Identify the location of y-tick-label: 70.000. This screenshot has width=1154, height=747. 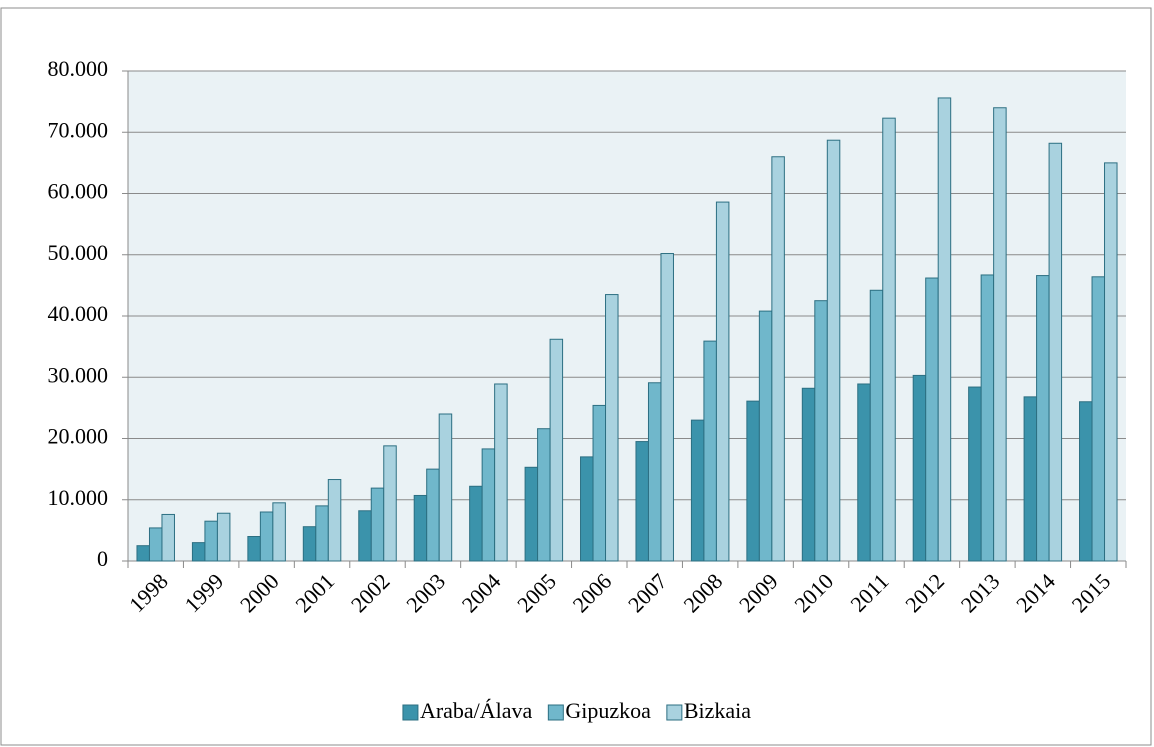
(78, 129).